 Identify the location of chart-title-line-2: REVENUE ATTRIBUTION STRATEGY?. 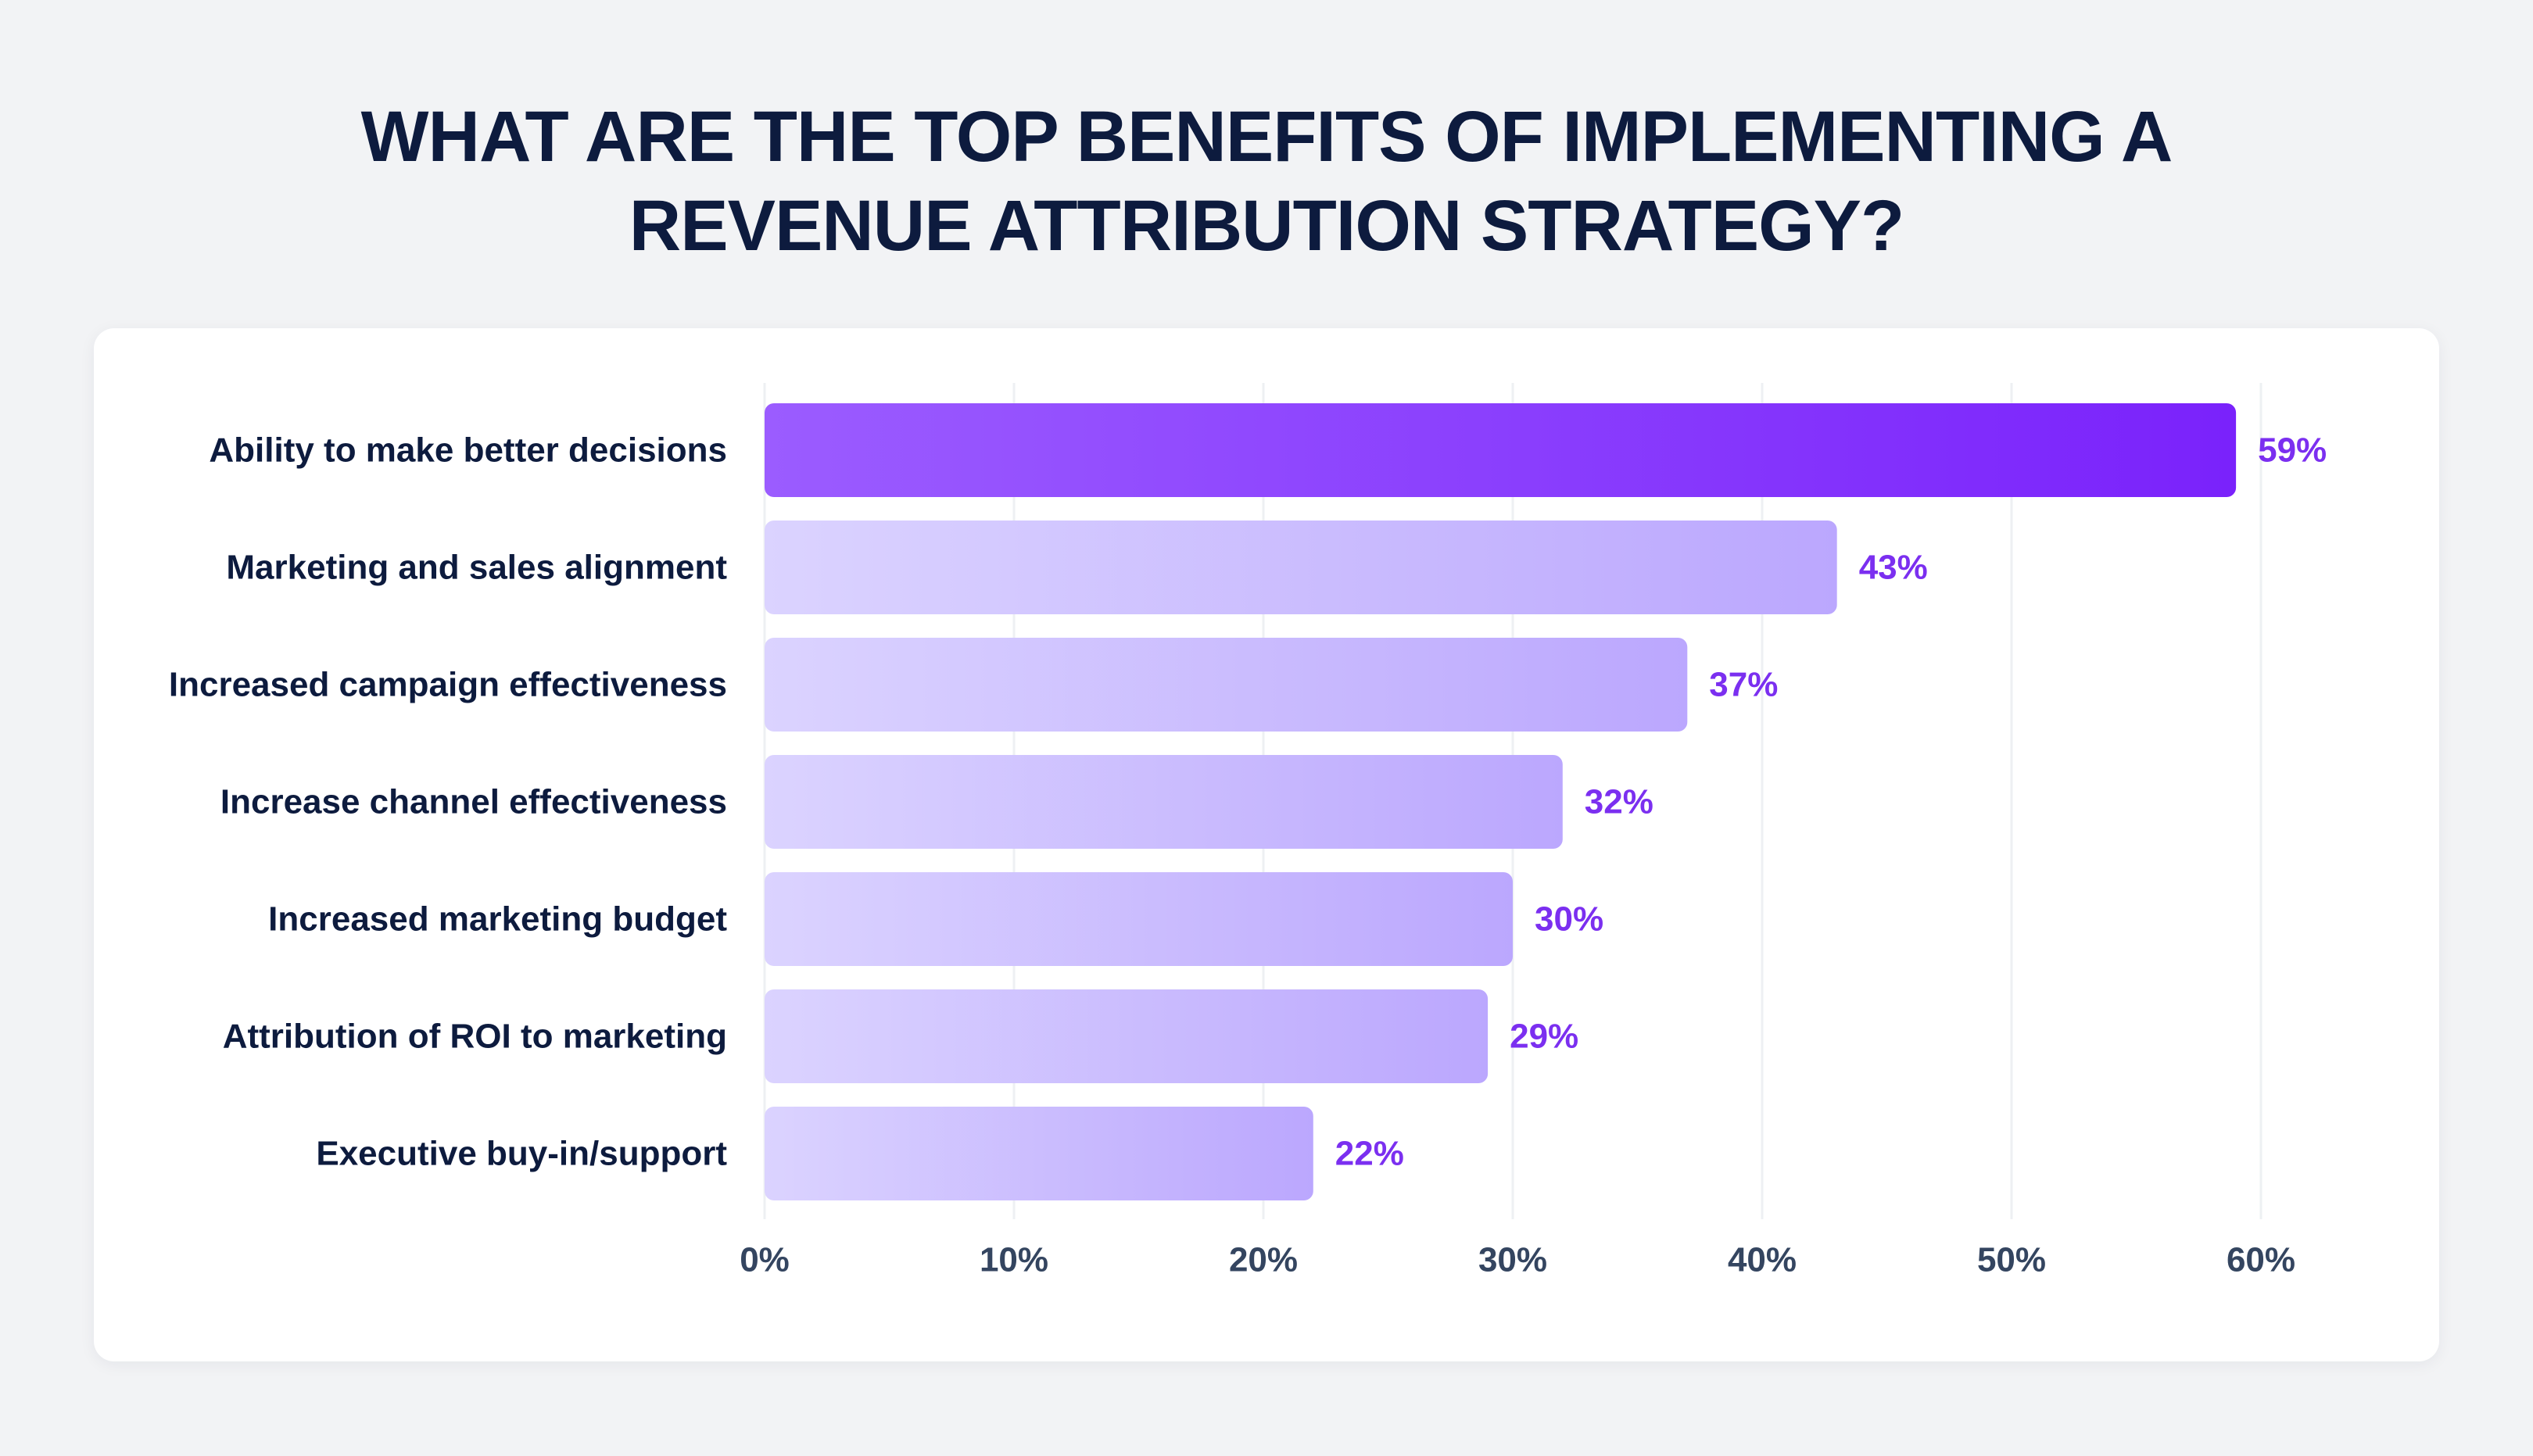
(1266, 226).